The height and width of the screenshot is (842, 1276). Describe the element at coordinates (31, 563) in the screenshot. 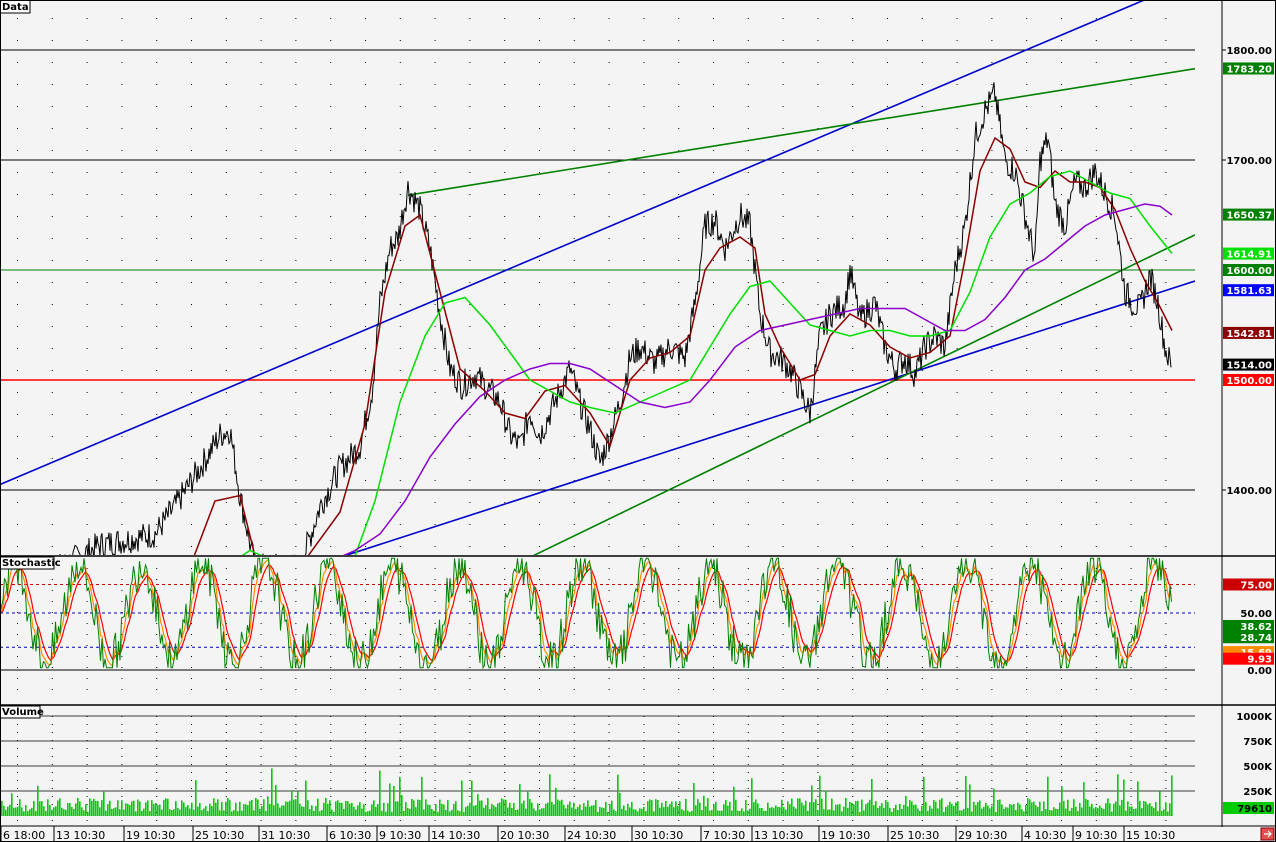

I see `stochastic-panel-title: Stochastic` at that location.